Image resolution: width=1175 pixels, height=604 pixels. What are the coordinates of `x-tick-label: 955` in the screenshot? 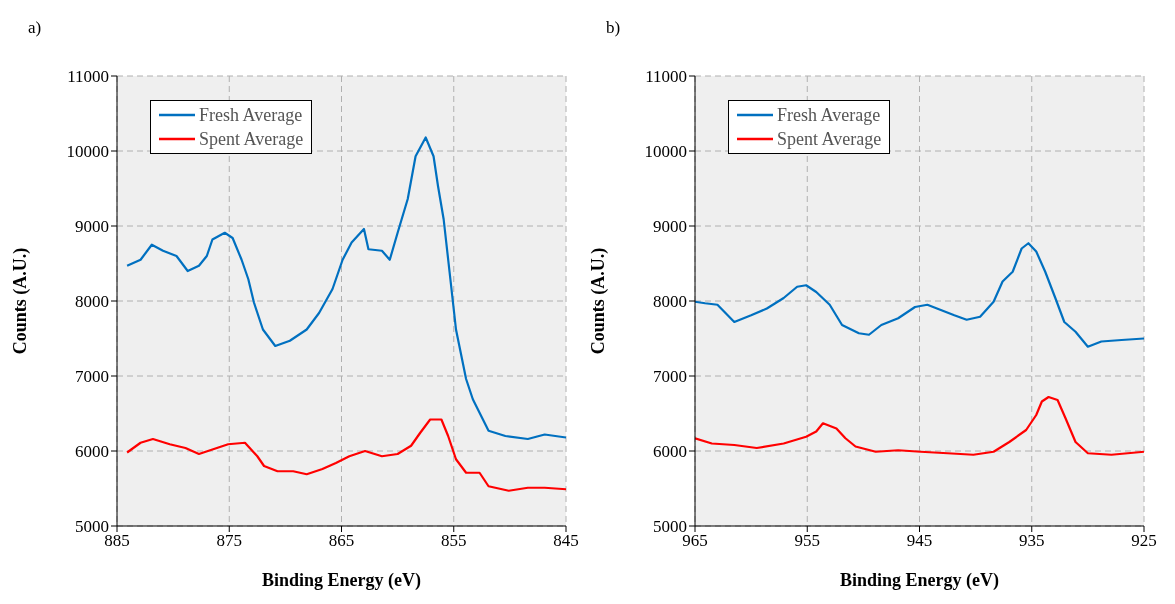 It's located at (807, 541).